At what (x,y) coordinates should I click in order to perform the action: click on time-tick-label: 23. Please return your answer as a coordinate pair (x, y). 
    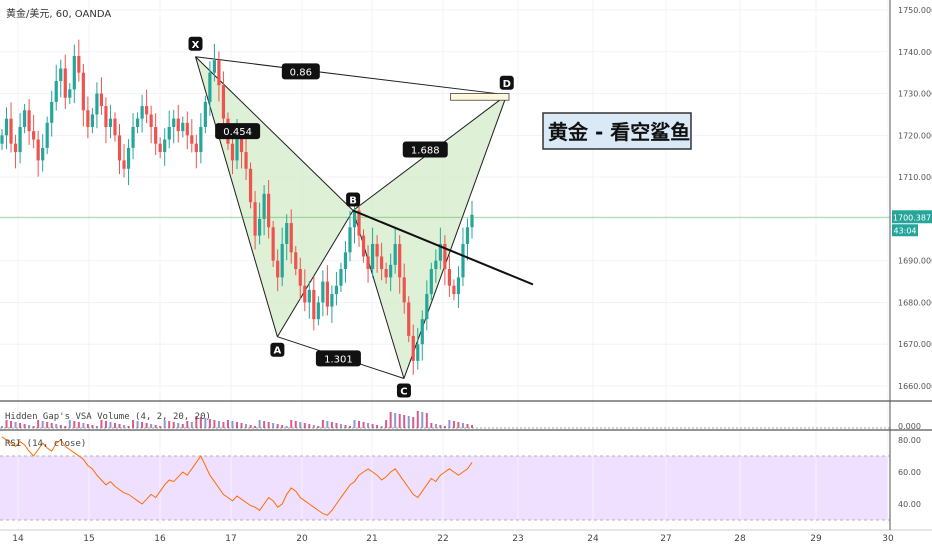
    Looking at the image, I should click on (517, 539).